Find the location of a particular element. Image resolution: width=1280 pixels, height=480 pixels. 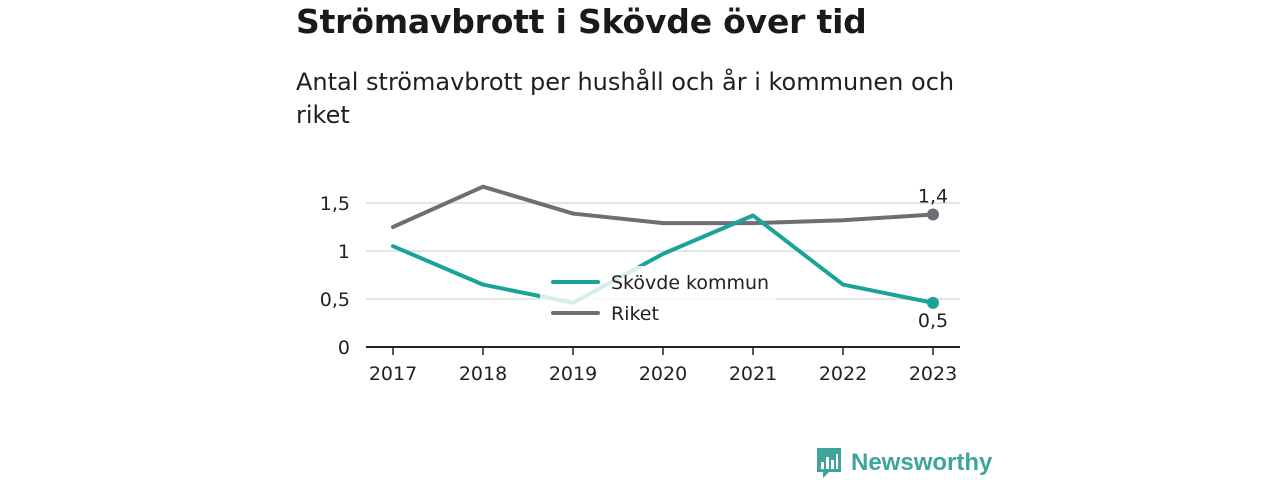

x-tick-label: 2018 is located at coordinates (483, 374).